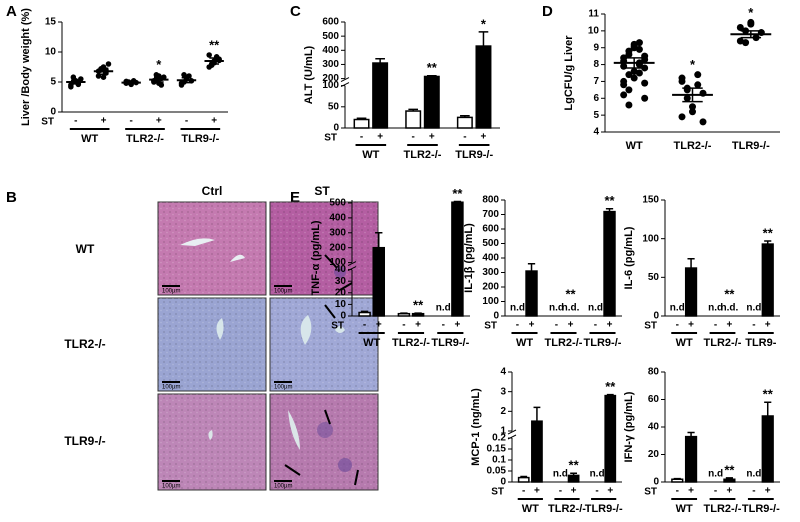 This screenshot has height=522, width=800. Describe the element at coordinates (84, 344) in the screenshot. I see `row-label: TLR2-/-` at that location.